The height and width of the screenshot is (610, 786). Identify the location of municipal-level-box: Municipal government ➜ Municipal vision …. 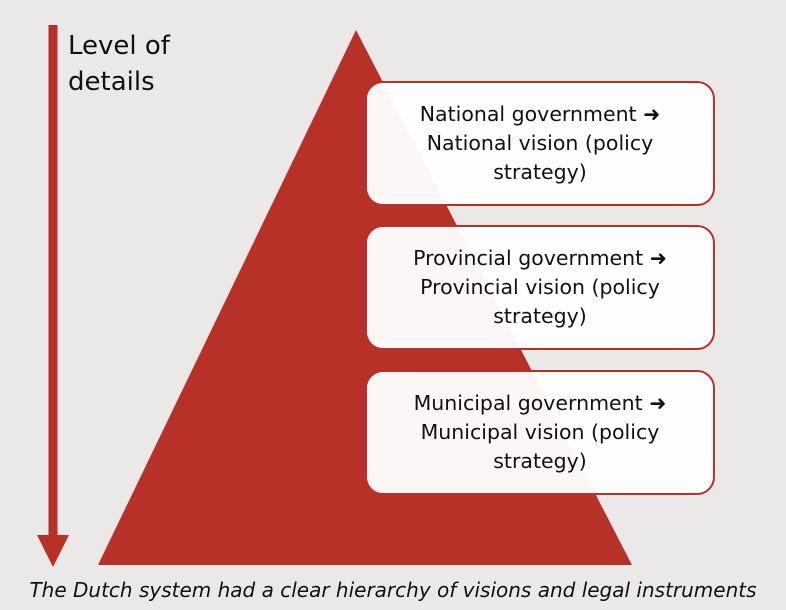
(540, 432).